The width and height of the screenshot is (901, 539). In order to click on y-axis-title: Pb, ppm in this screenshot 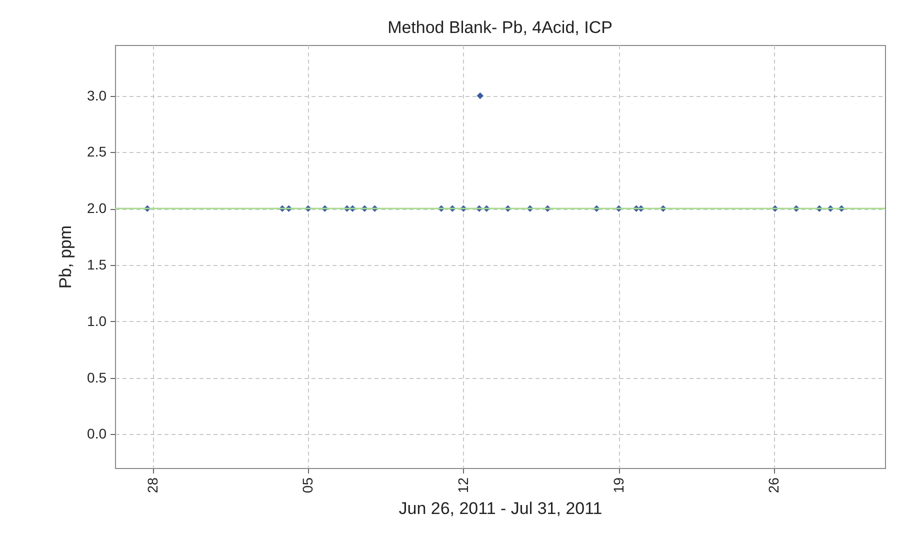, I will do `click(66, 257)`.